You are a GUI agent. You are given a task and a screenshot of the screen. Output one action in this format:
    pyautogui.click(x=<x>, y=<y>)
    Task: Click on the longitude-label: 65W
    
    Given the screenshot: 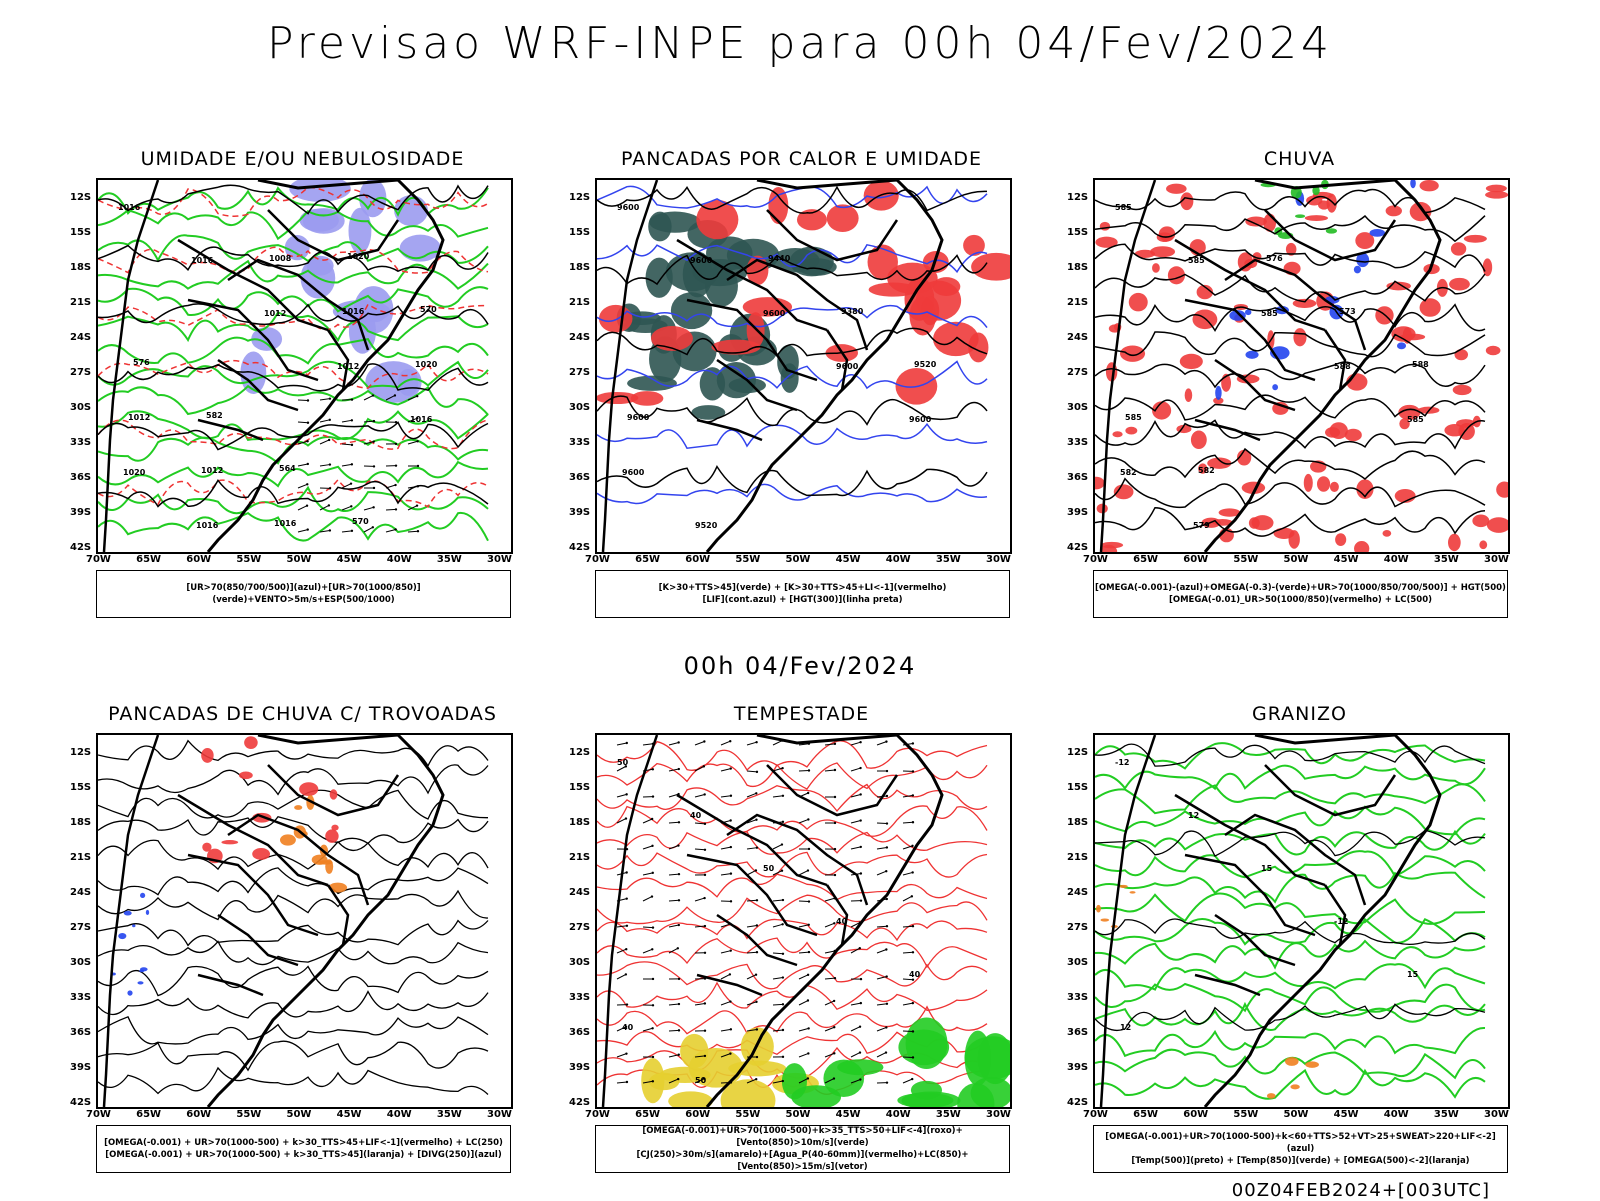 What is the action you would take?
    pyautogui.click(x=647, y=1114)
    